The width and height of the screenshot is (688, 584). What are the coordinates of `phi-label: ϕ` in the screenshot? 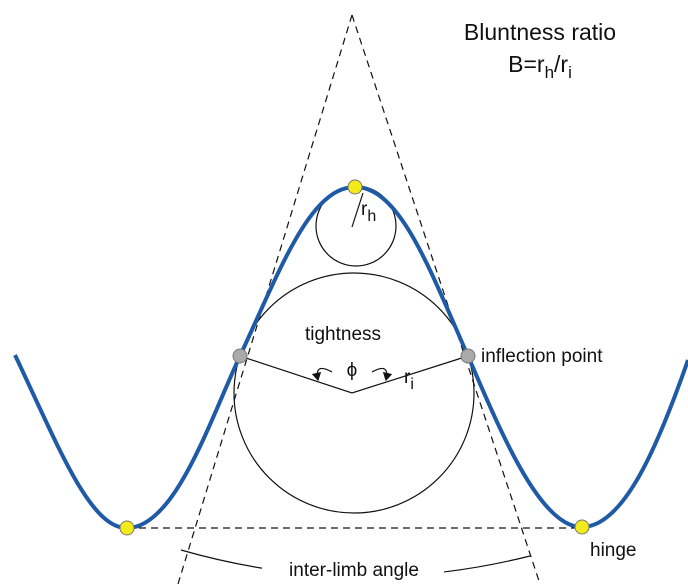 It's located at (352, 370).